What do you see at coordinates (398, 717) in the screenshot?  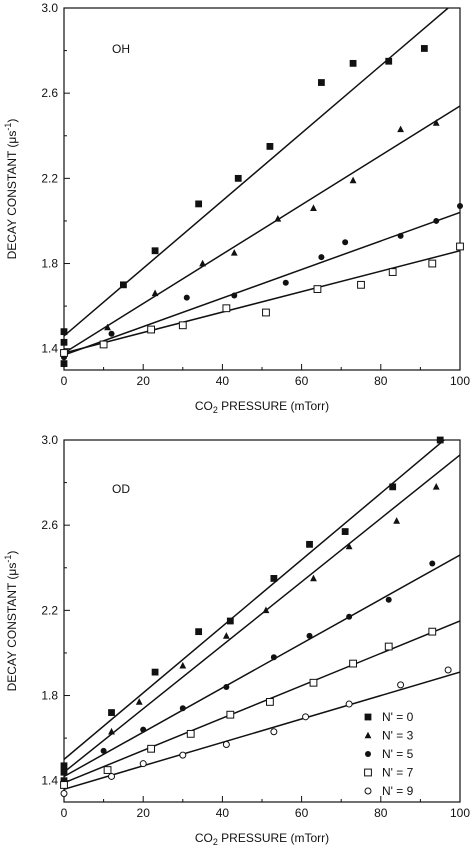 I see `legend-label: N' = 0` at bounding box center [398, 717].